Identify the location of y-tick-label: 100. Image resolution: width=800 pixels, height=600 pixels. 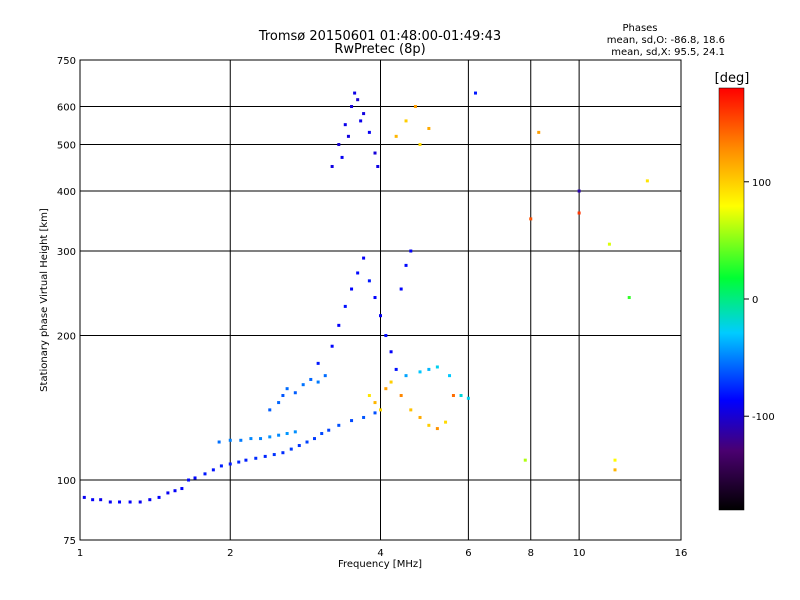
(66, 481).